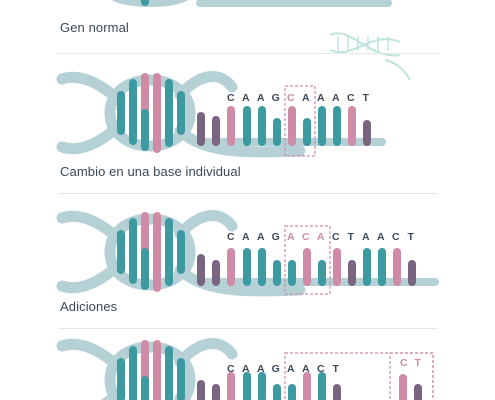 The image size is (495, 400). Describe the element at coordinates (94, 27) in the screenshot. I see `label-normal-gene: Gen normal` at that location.